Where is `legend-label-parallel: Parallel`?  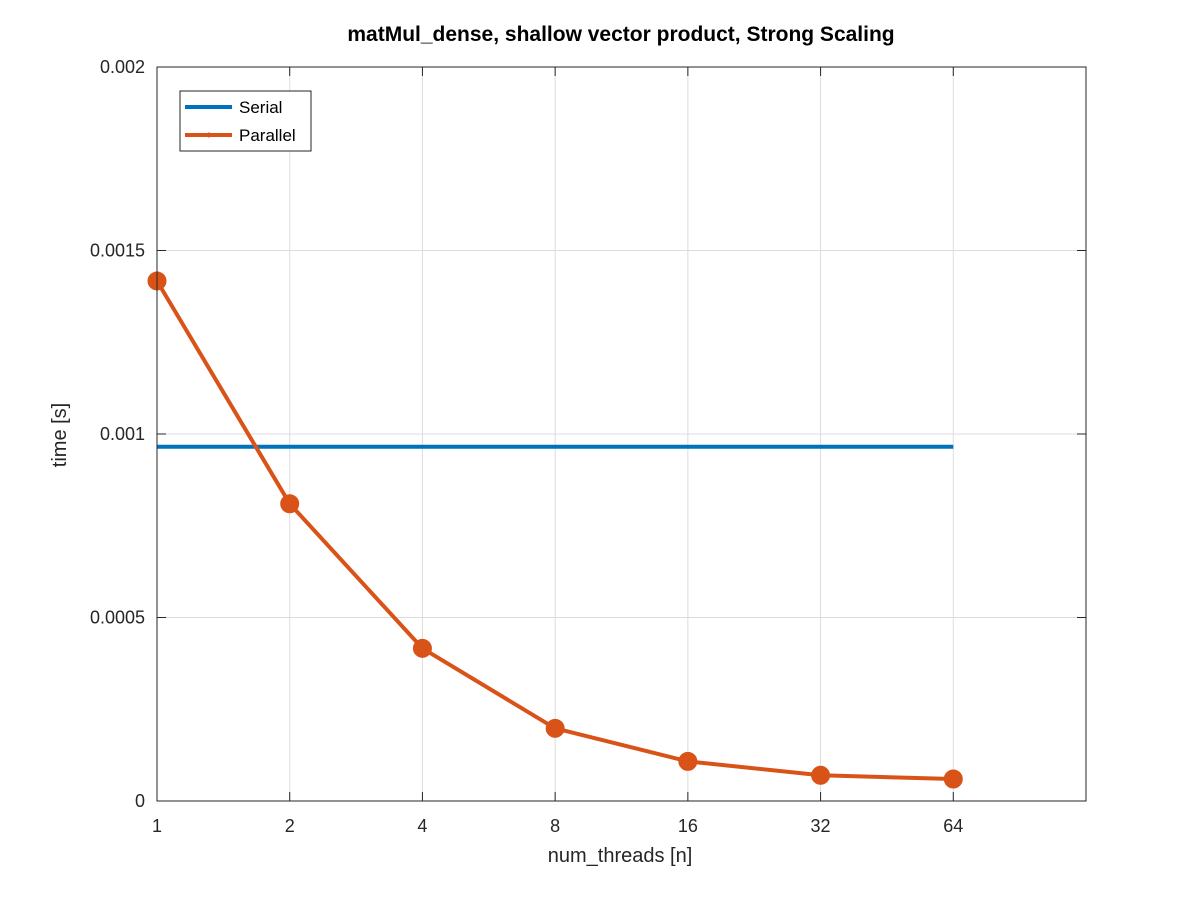
legend-label-parallel: Parallel is located at coordinates (267, 135).